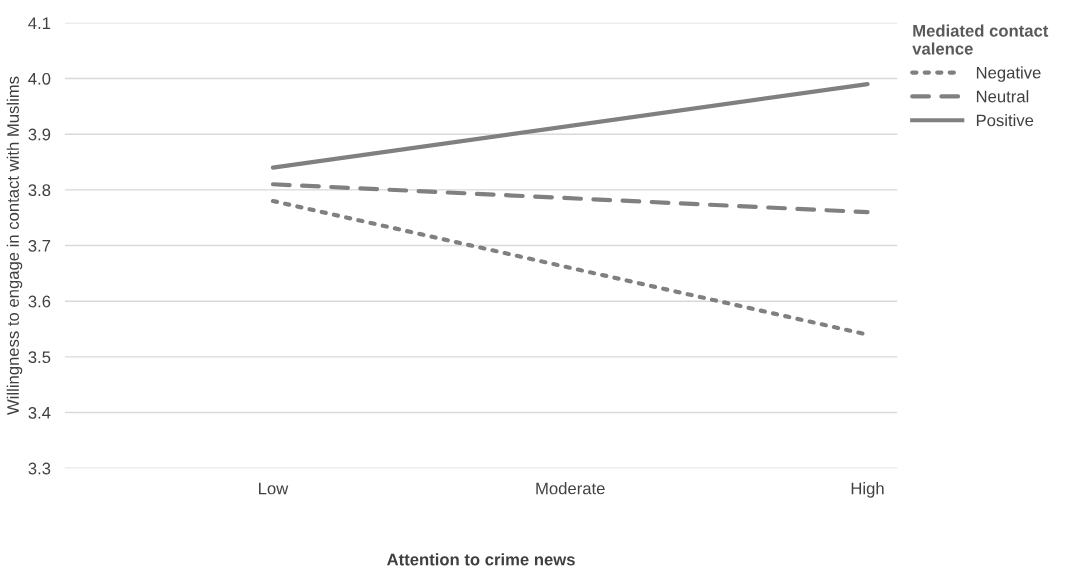 The height and width of the screenshot is (571, 1081). What do you see at coordinates (39, 468) in the screenshot?
I see `y-tick-label: 3.3` at bounding box center [39, 468].